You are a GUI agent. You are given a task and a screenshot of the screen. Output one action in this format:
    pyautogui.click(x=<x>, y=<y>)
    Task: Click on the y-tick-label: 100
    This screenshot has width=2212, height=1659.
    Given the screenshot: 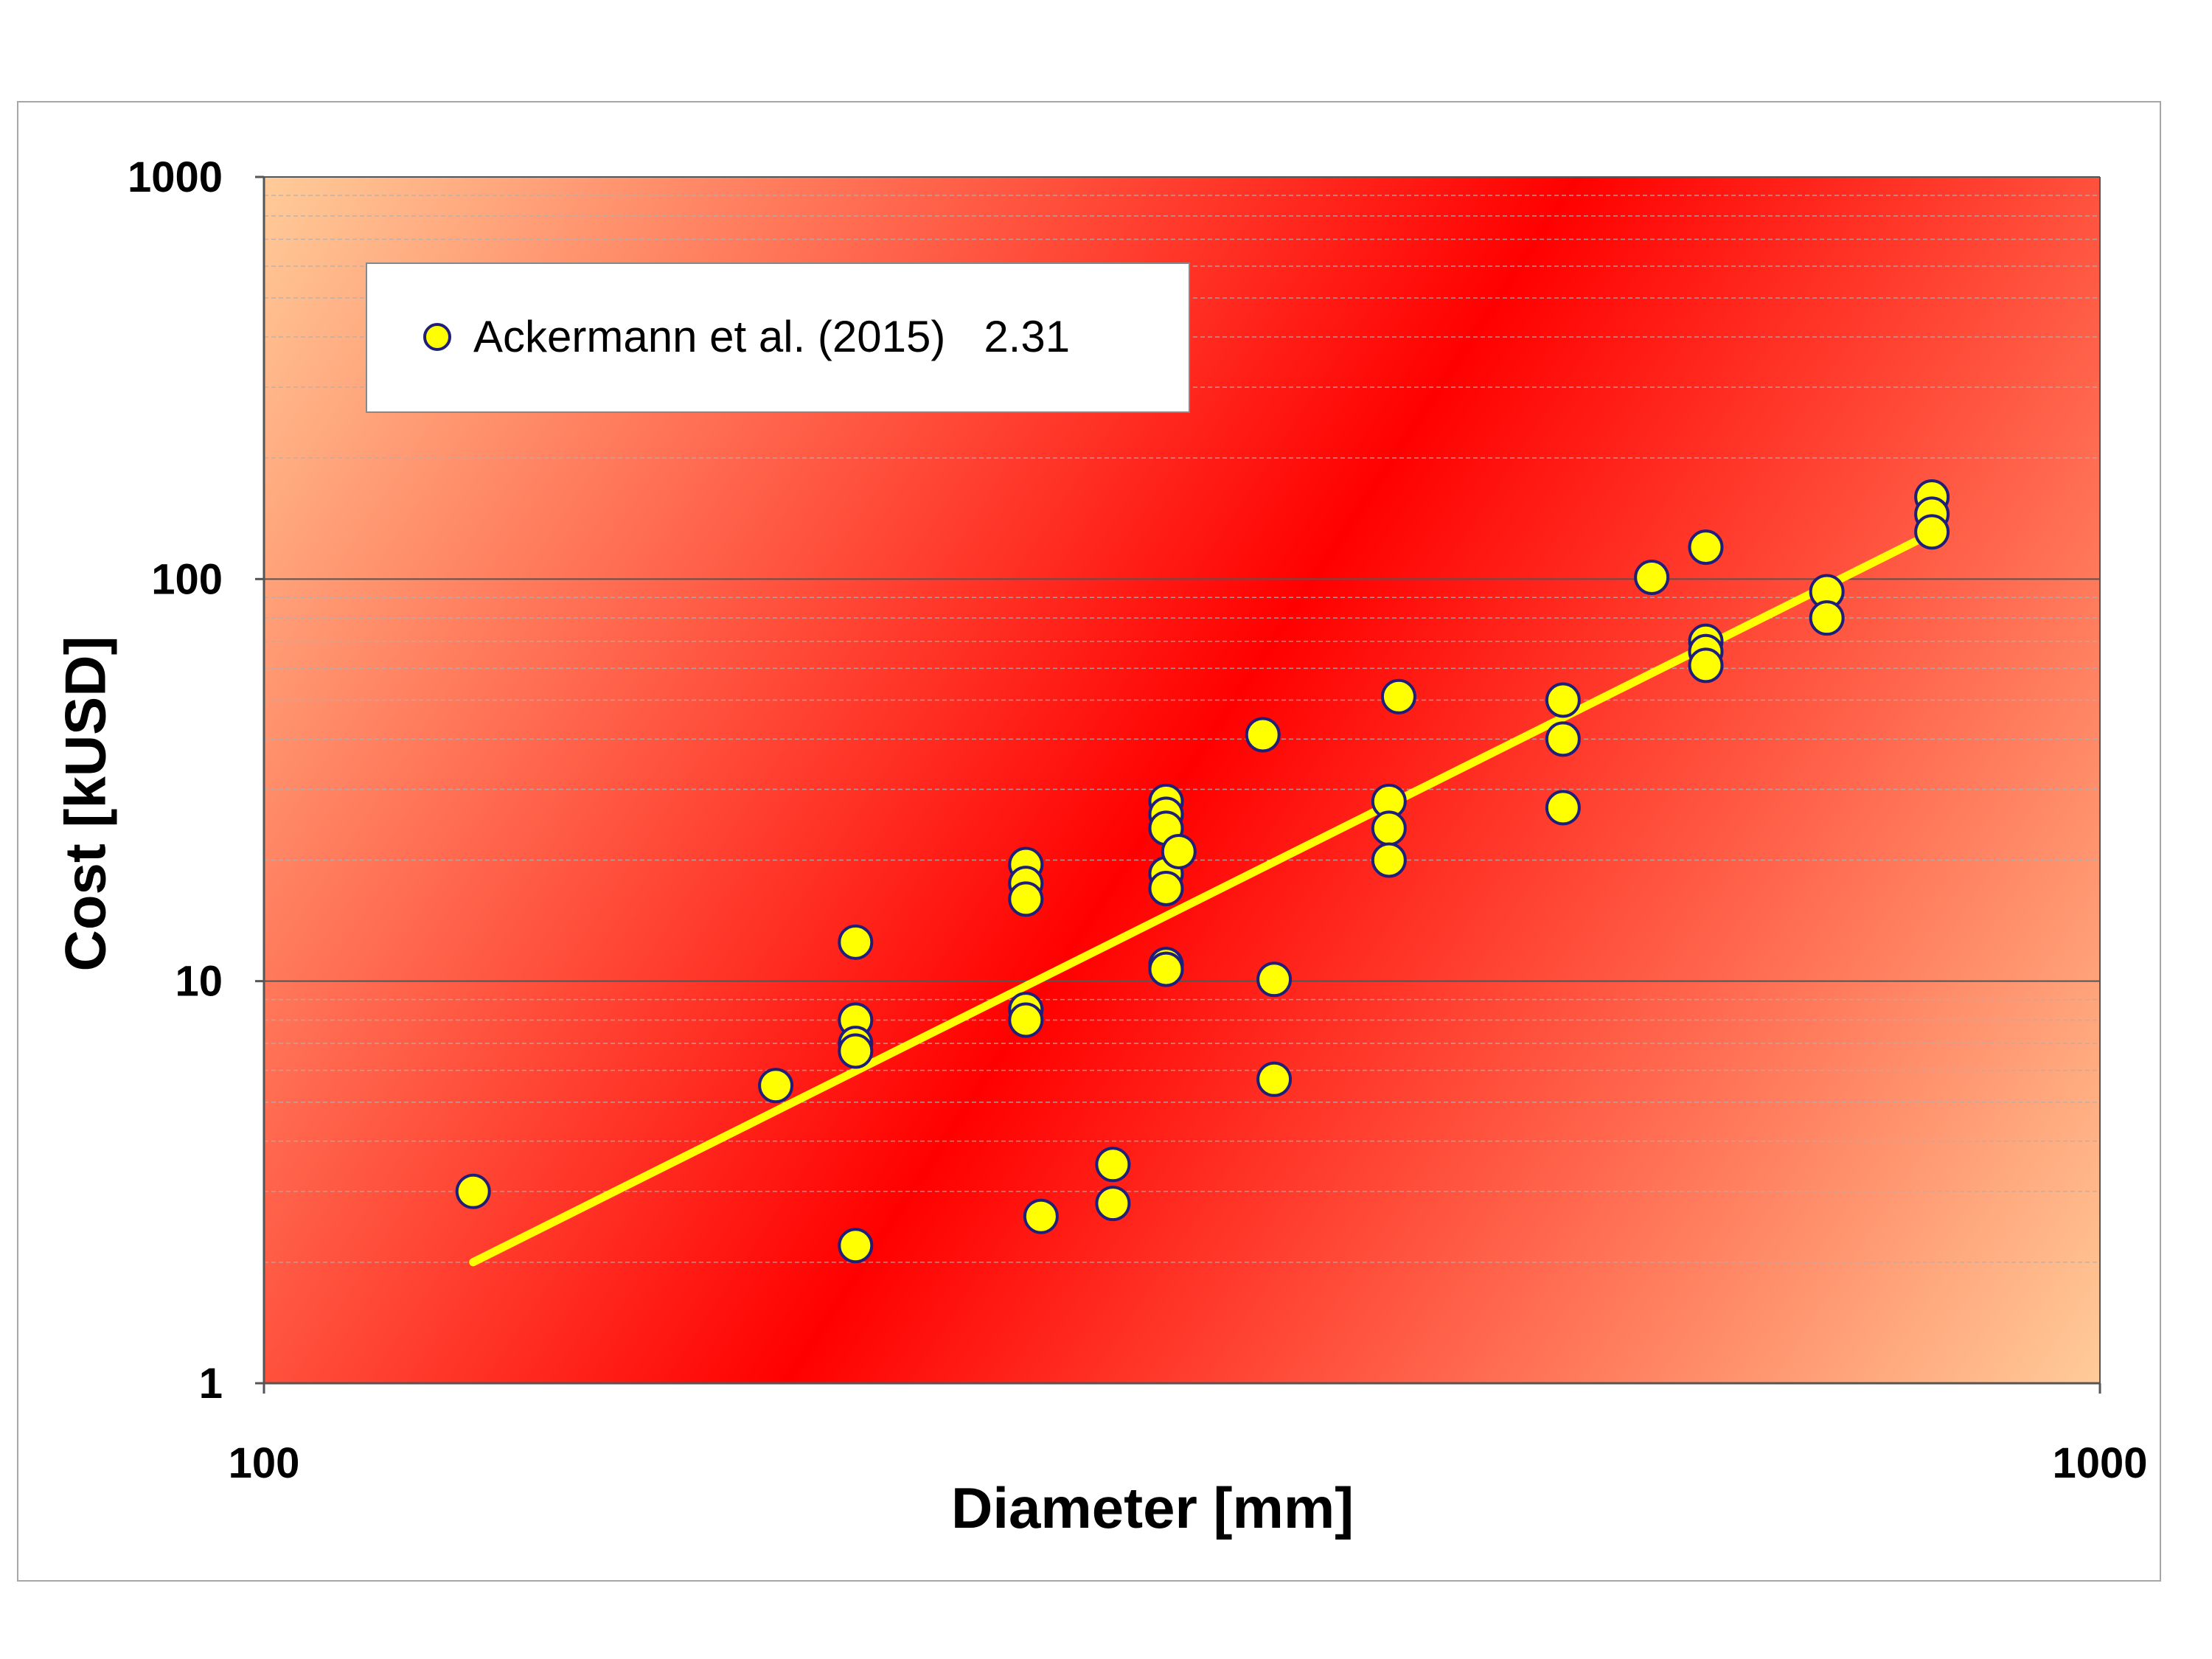 What is the action you would take?
    pyautogui.click(x=187, y=579)
    